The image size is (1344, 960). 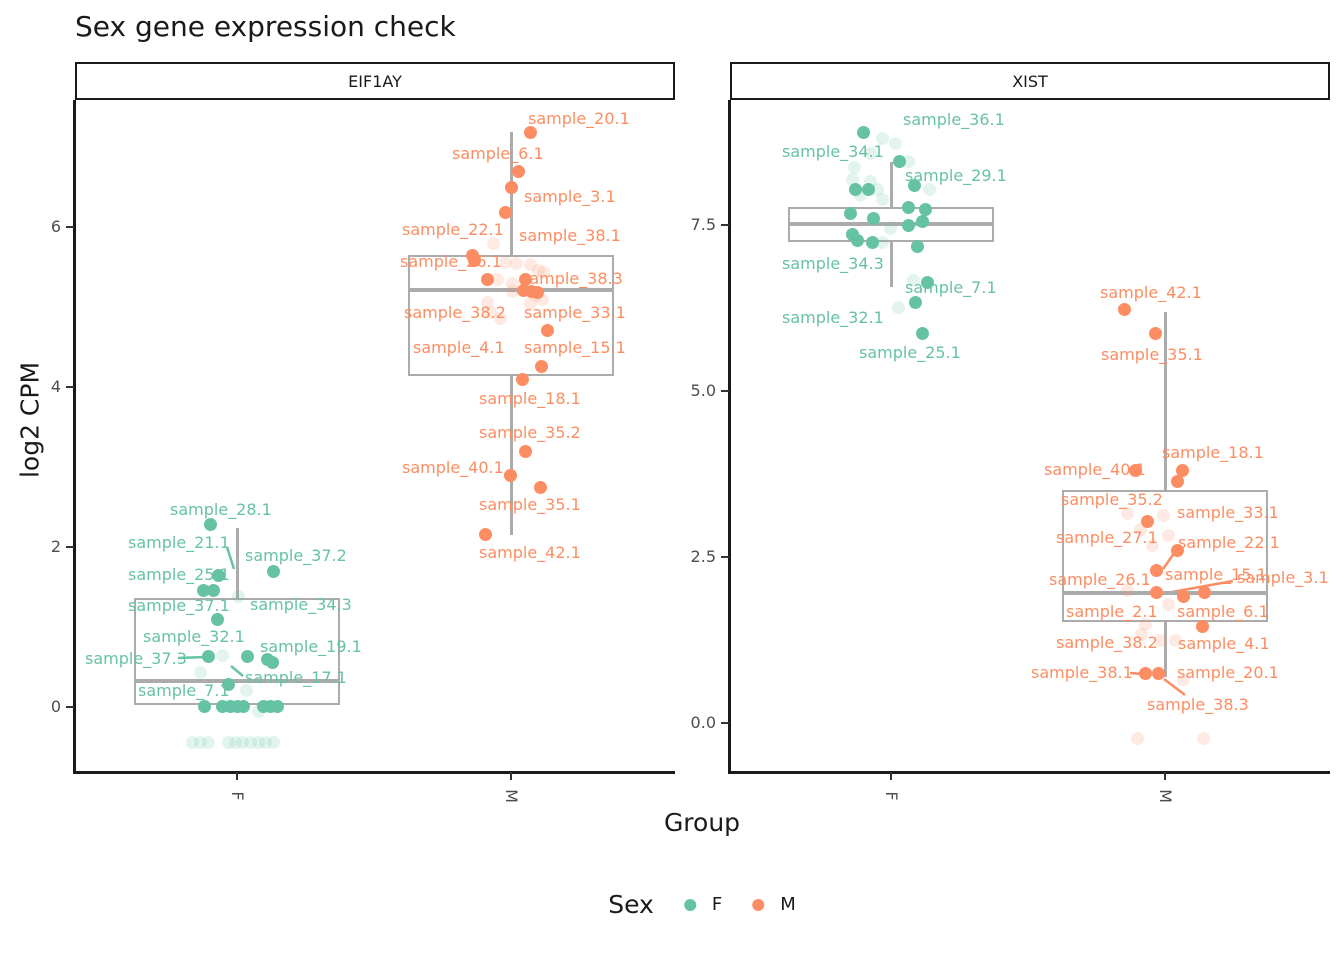 I want to click on sample-label: sample_34.1, so click(x=833, y=151).